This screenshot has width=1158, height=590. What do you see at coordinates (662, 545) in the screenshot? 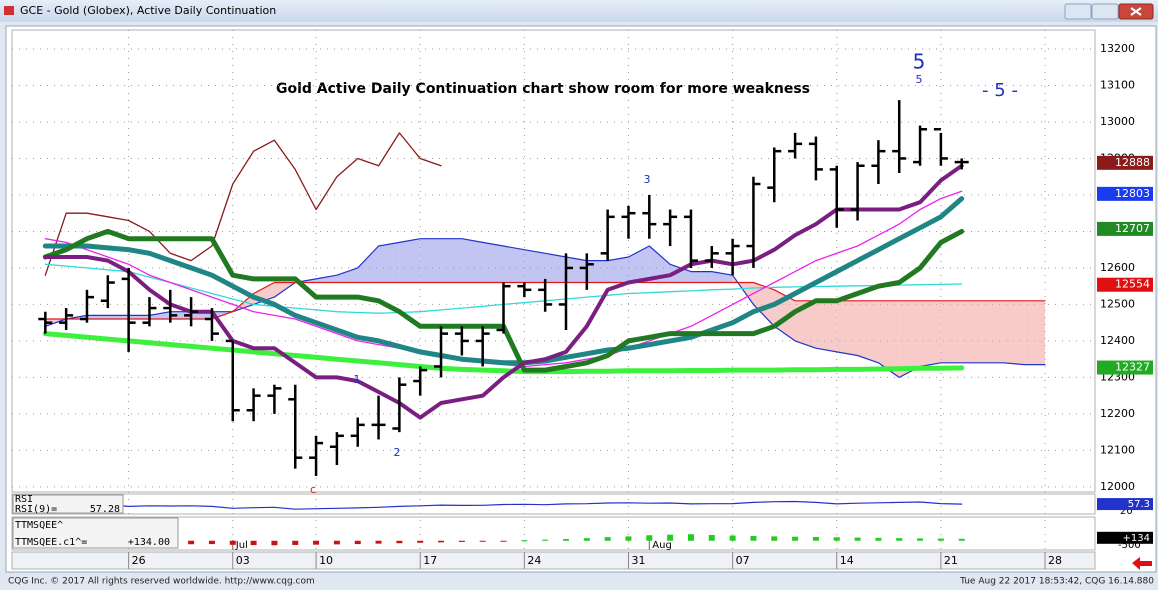
I see `month-label: Aug` at bounding box center [662, 545].